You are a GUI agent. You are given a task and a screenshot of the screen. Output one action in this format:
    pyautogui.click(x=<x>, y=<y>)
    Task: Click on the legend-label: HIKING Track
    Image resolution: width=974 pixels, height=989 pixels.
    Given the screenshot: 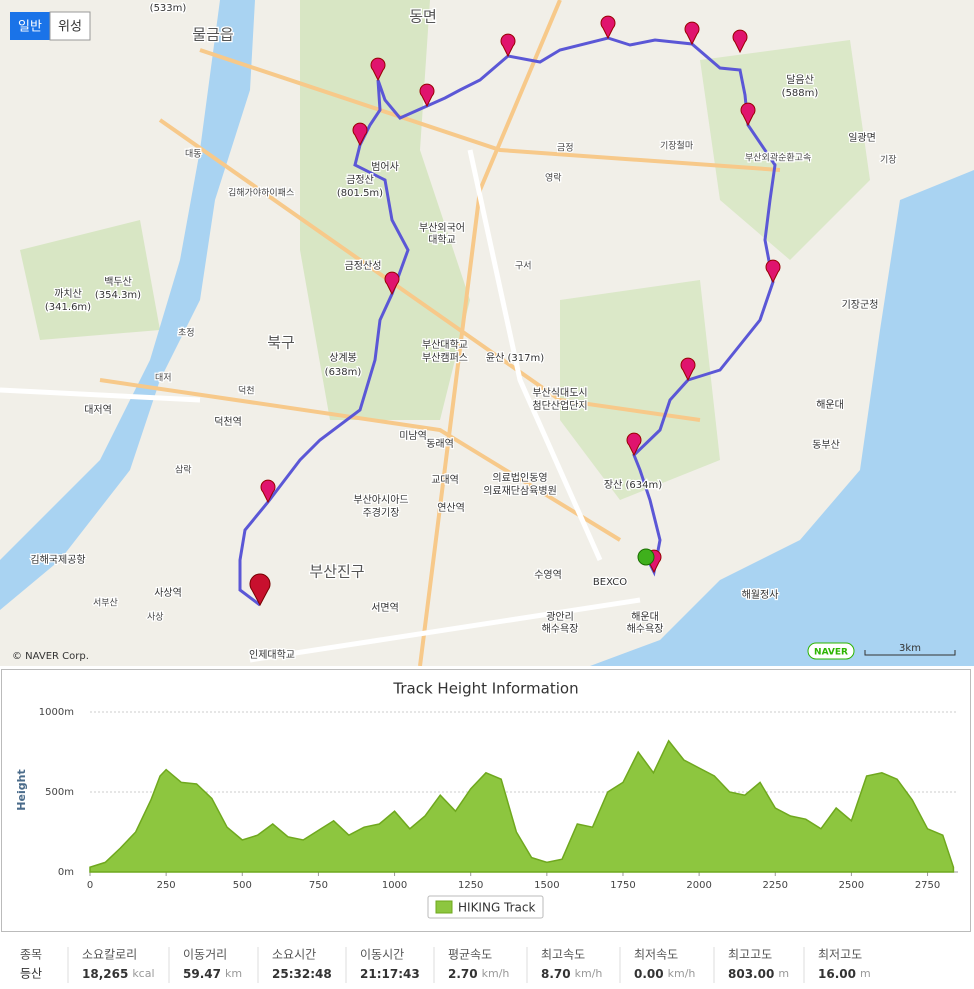 What is the action you would take?
    pyautogui.click(x=497, y=908)
    